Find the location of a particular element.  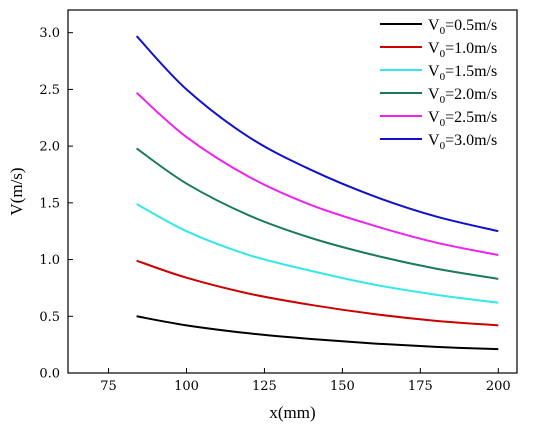

legend-label: V0=2.0m/s is located at coordinates (462, 96).